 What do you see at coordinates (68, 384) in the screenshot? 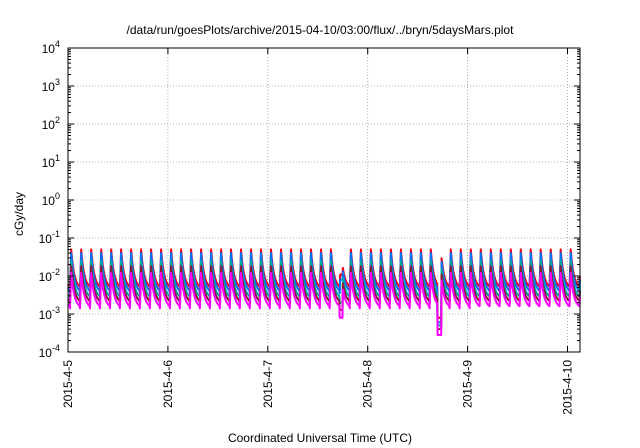
I see `x-tick-label: 2015-4-5` at bounding box center [68, 384].